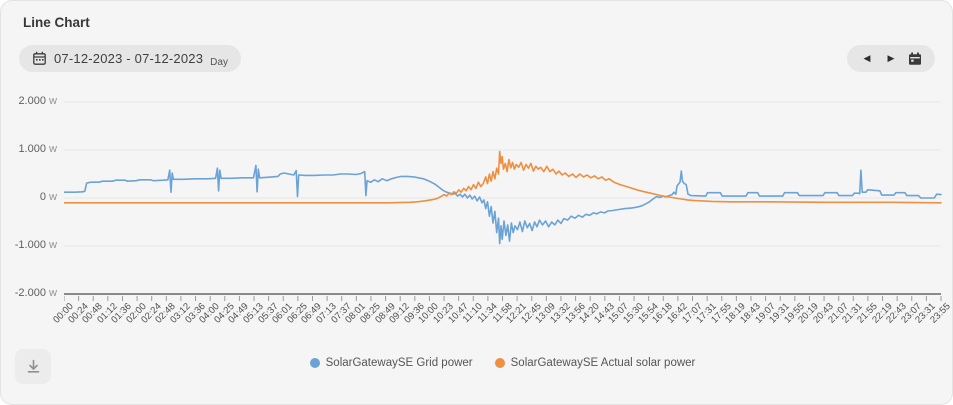 The image size is (953, 405). Describe the element at coordinates (399, 363) in the screenshot. I see `legend-label-grid-power: SolarGatewaySE Grid power` at that location.